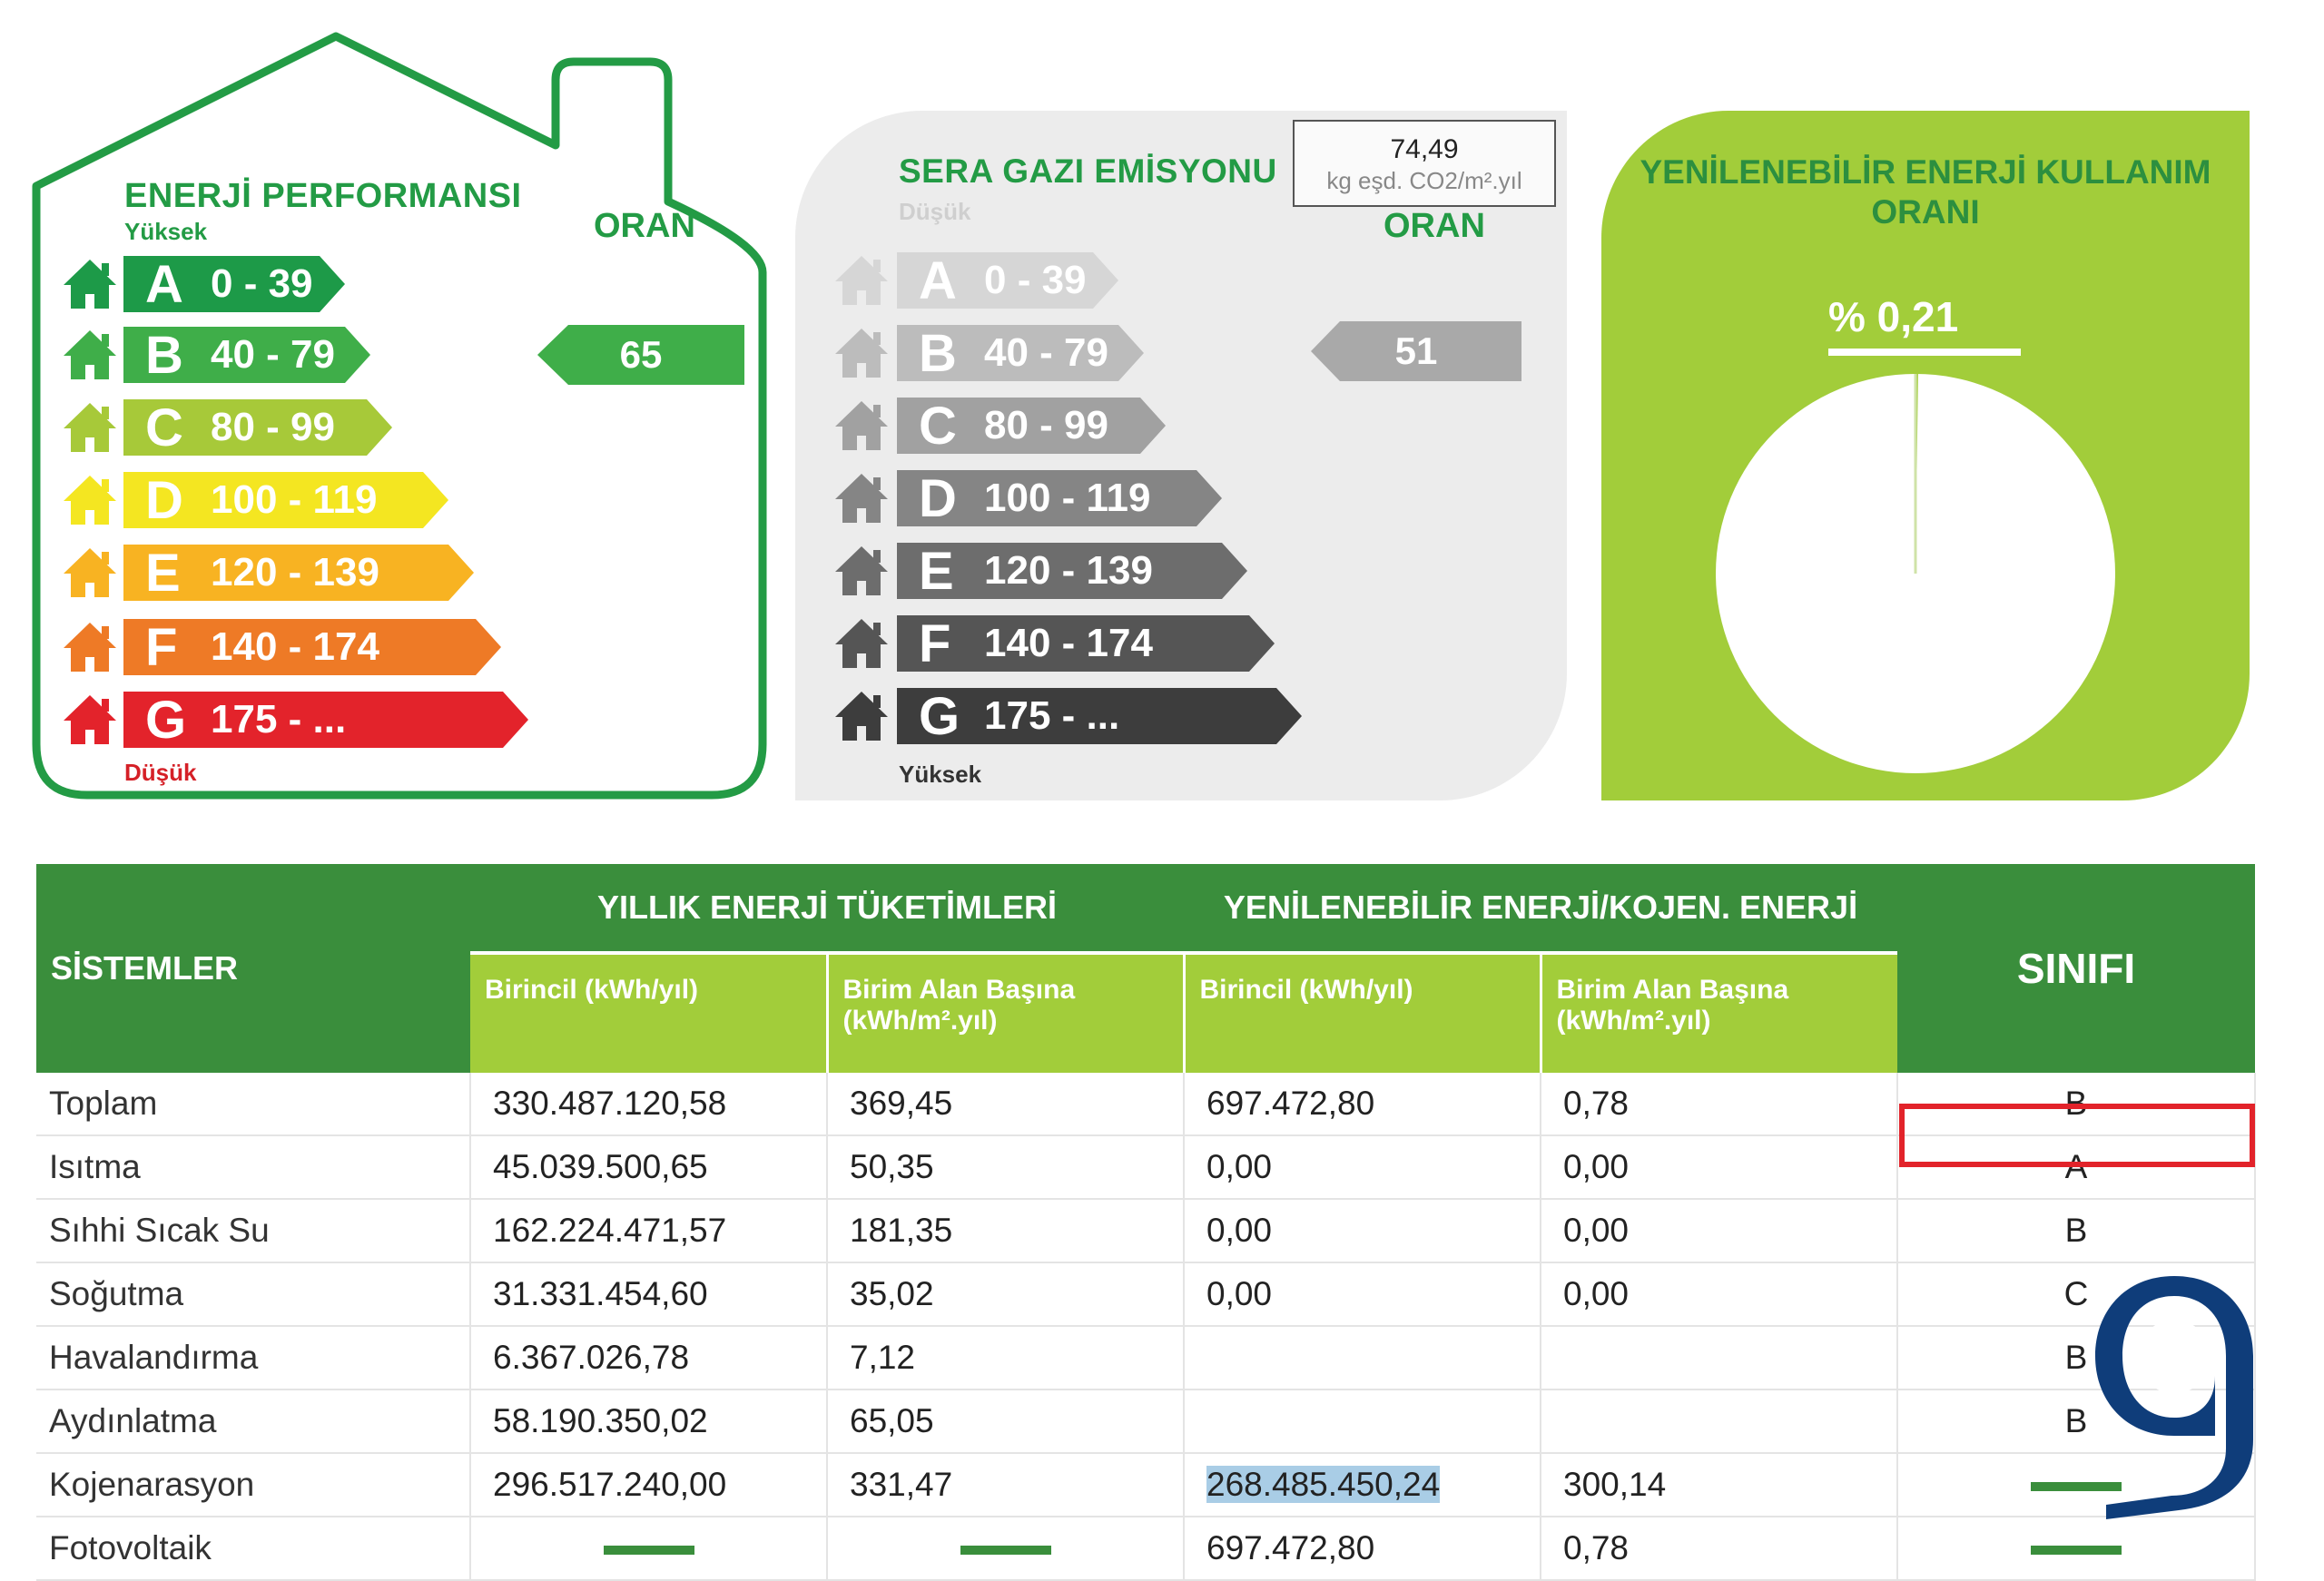  Describe the element at coordinates (1006, 1104) in the screenshot. I see `cell-per-area: 369,45` at that location.